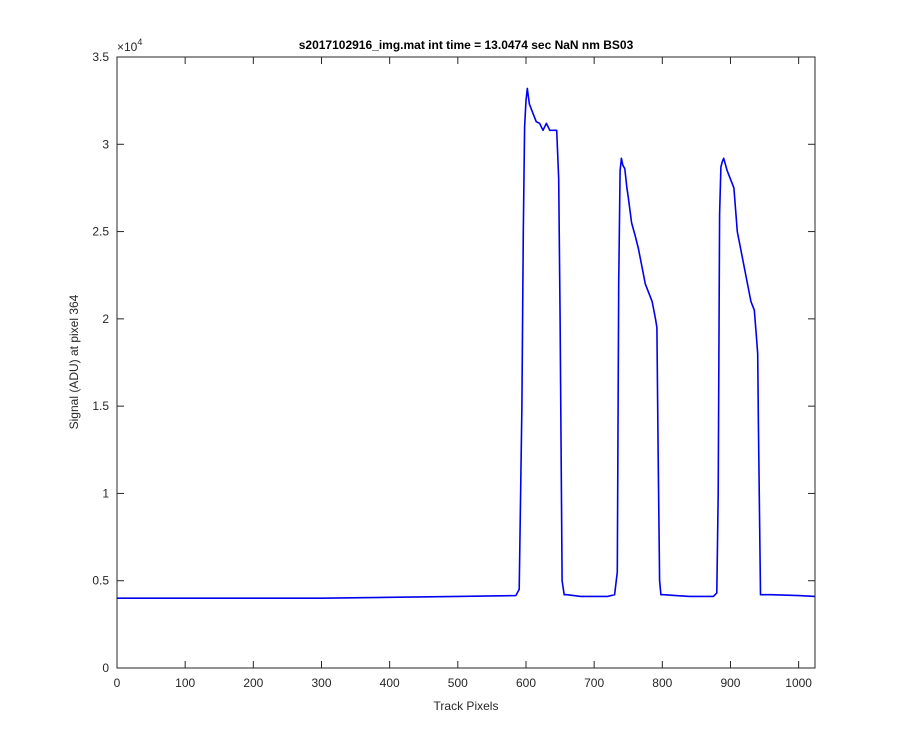 This screenshot has height=750, width=900. What do you see at coordinates (390, 683) in the screenshot?
I see `x-tick-label: 400` at bounding box center [390, 683].